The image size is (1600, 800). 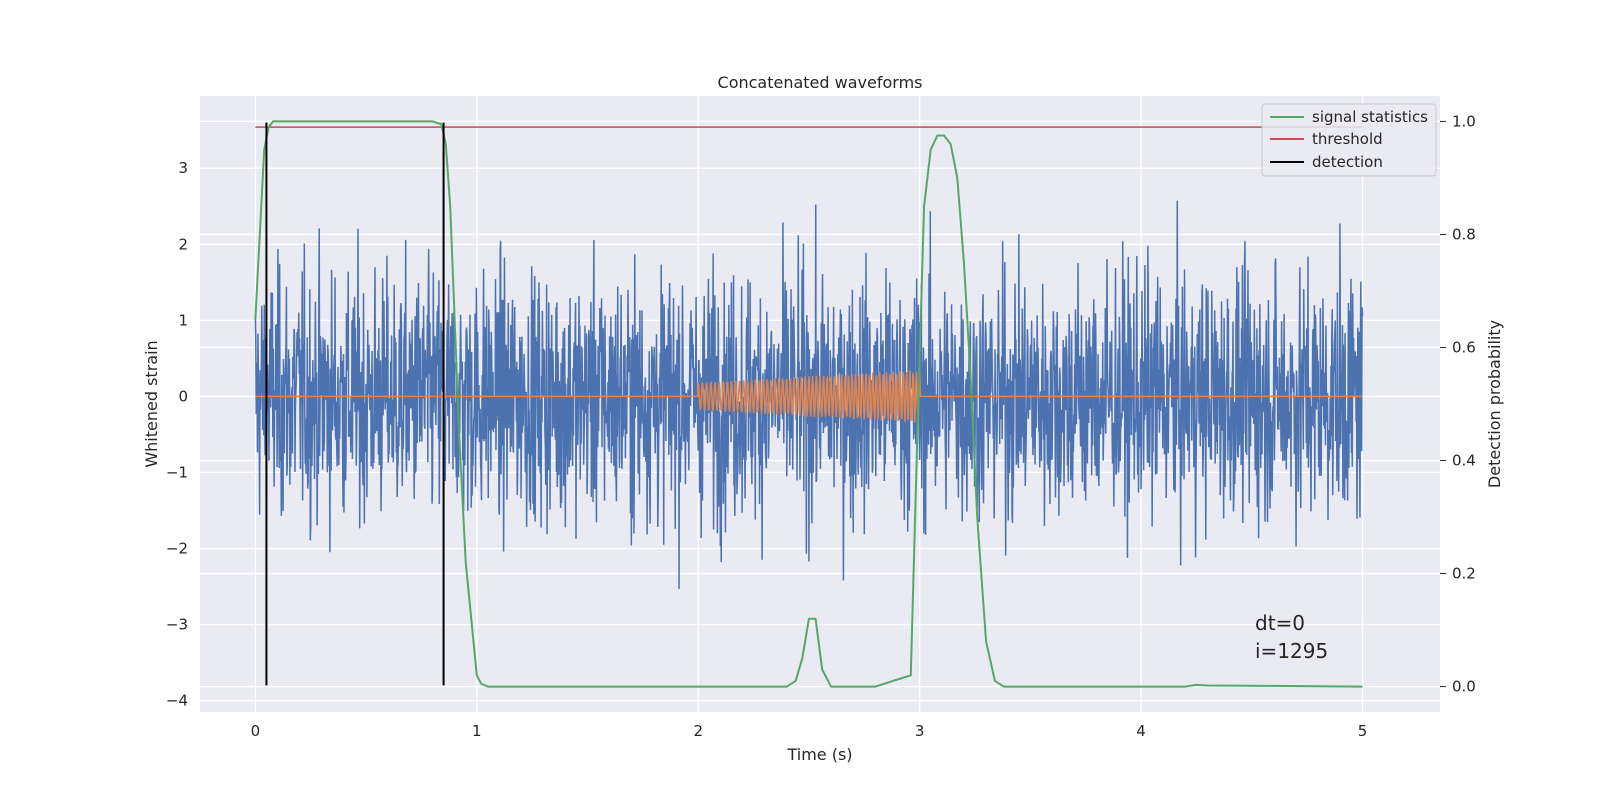 What do you see at coordinates (256, 731) in the screenshot?
I see `x-tick-label: 0` at bounding box center [256, 731].